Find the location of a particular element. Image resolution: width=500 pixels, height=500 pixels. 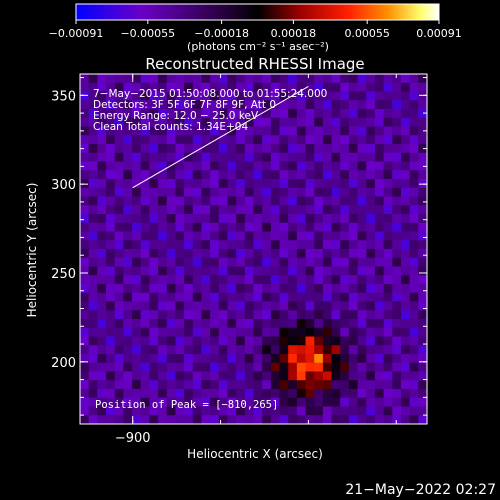

info-annotation-line: Energy Range: 12.0 − 25.0 keV is located at coordinates (176, 116).